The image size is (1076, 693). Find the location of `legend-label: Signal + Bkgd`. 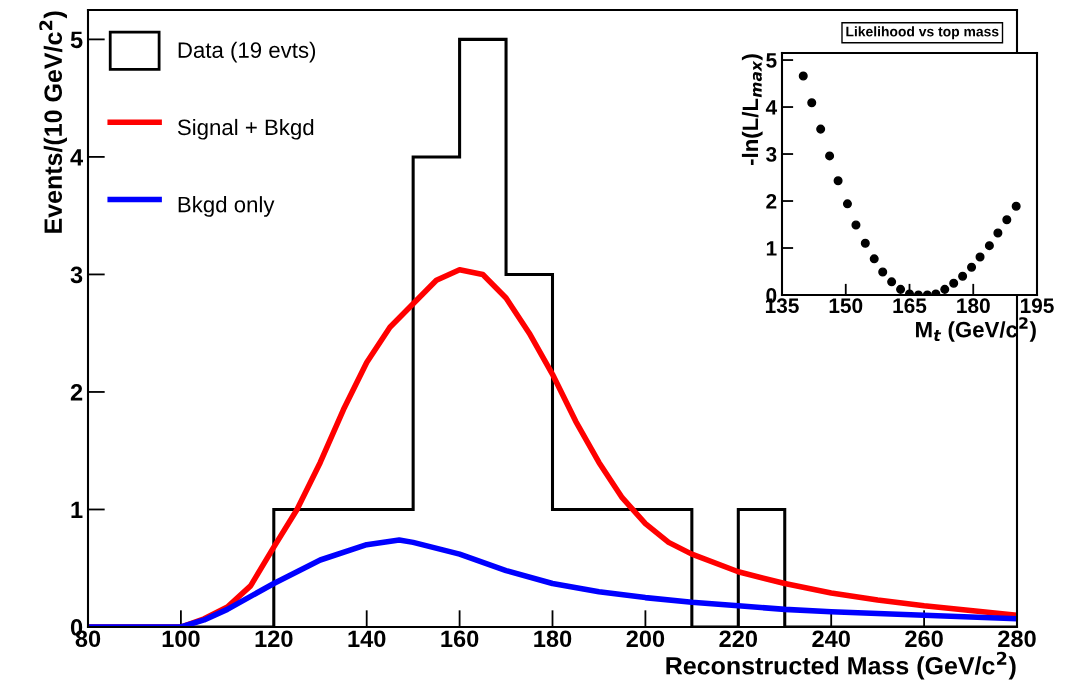

legend-label: Signal + Bkgd is located at coordinates (245, 129).